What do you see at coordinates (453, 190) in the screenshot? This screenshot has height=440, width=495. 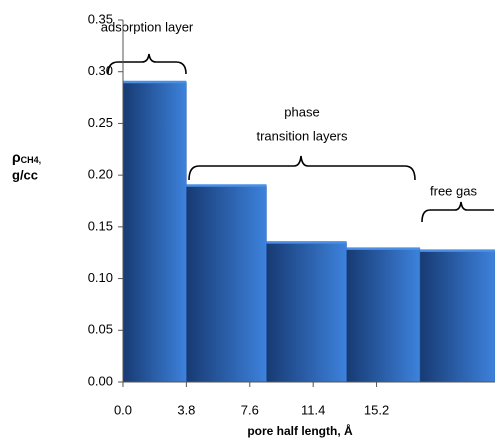 I see `annotation: free gas` at bounding box center [453, 190].